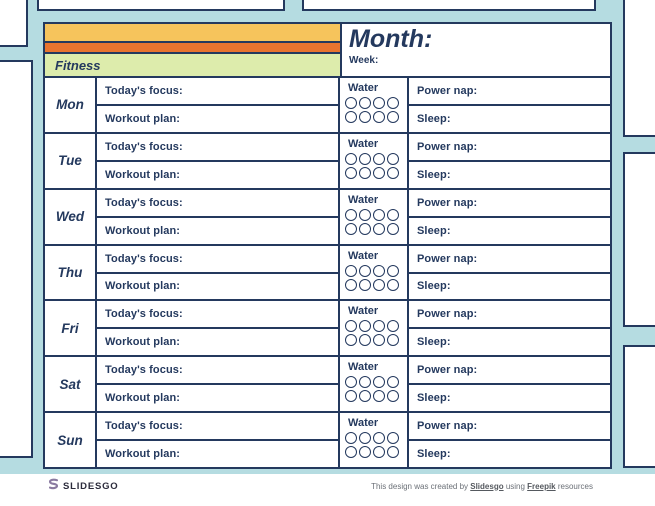  Describe the element at coordinates (364, 60) in the screenshot. I see `week-label: Week:` at that location.